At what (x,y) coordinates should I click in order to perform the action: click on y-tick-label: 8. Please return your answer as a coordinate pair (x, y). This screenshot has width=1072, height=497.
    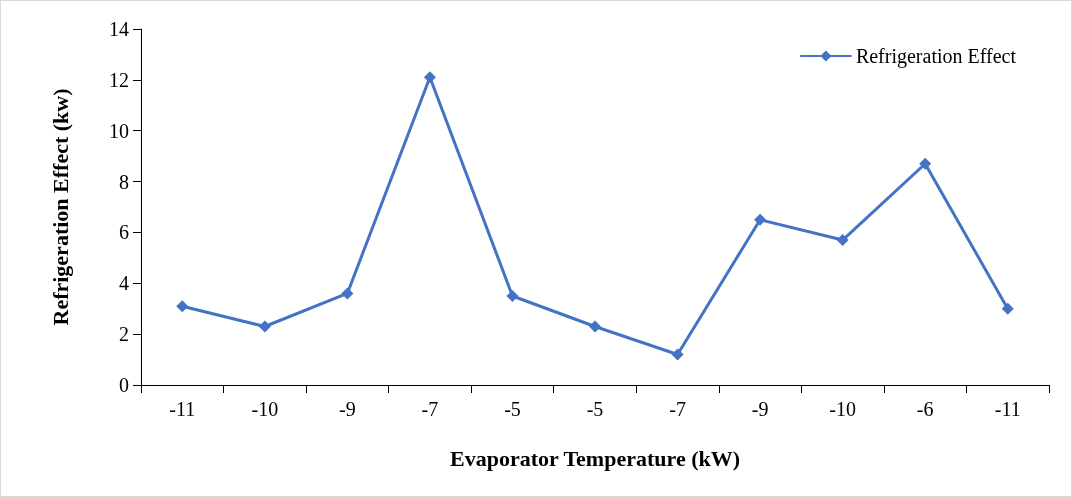
    Looking at the image, I should click on (124, 181).